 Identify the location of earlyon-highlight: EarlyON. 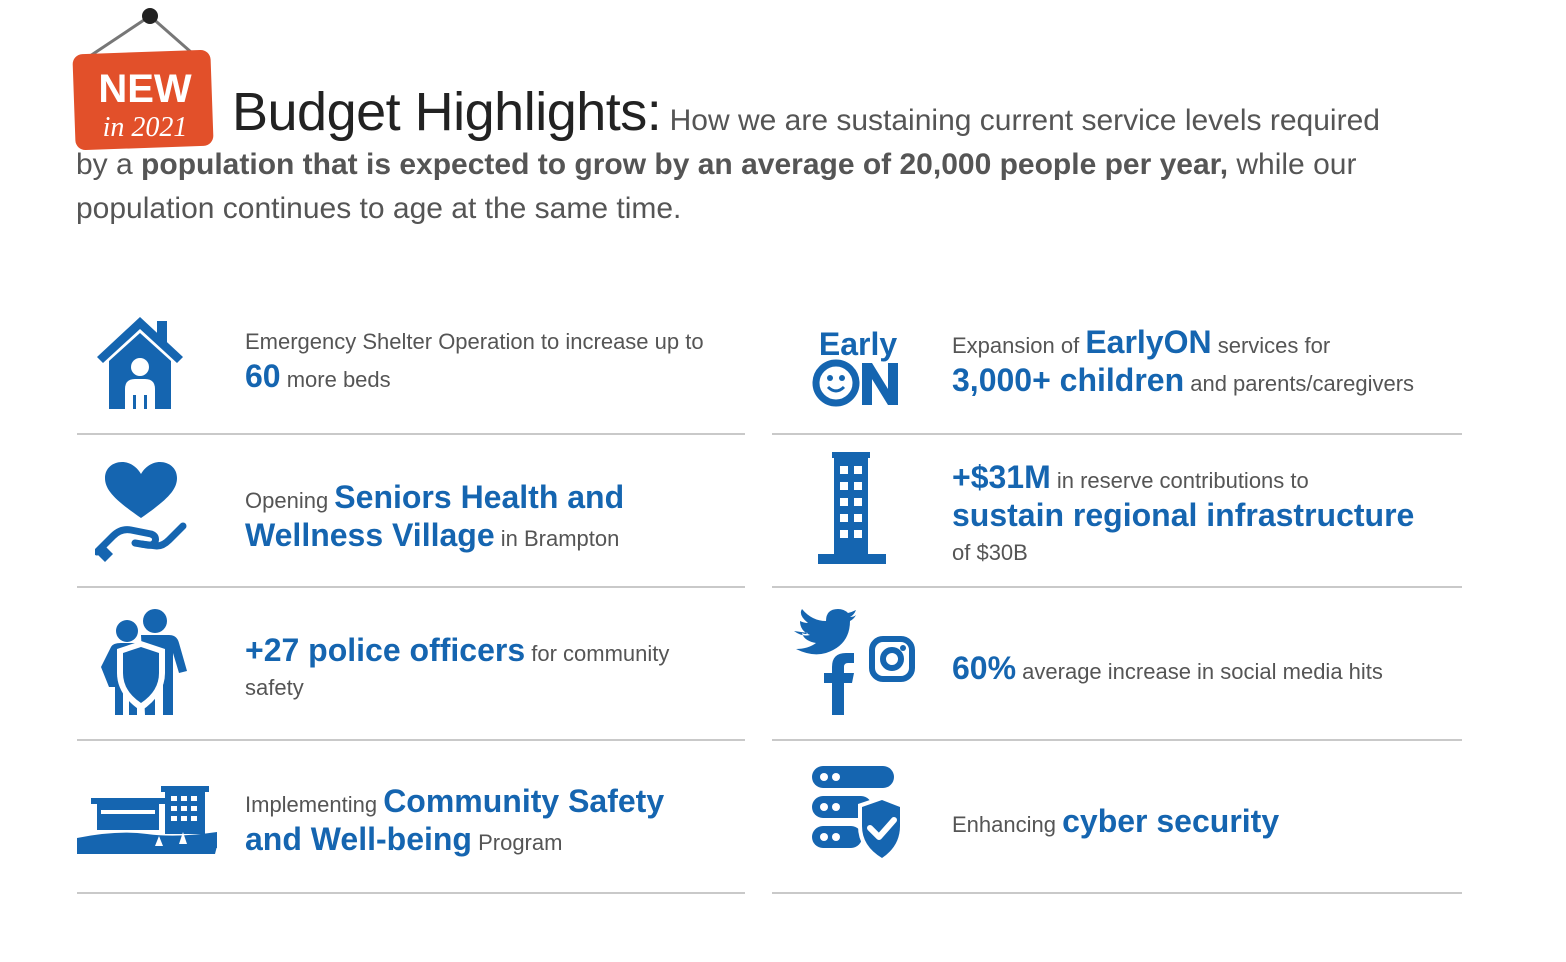
(1148, 342).